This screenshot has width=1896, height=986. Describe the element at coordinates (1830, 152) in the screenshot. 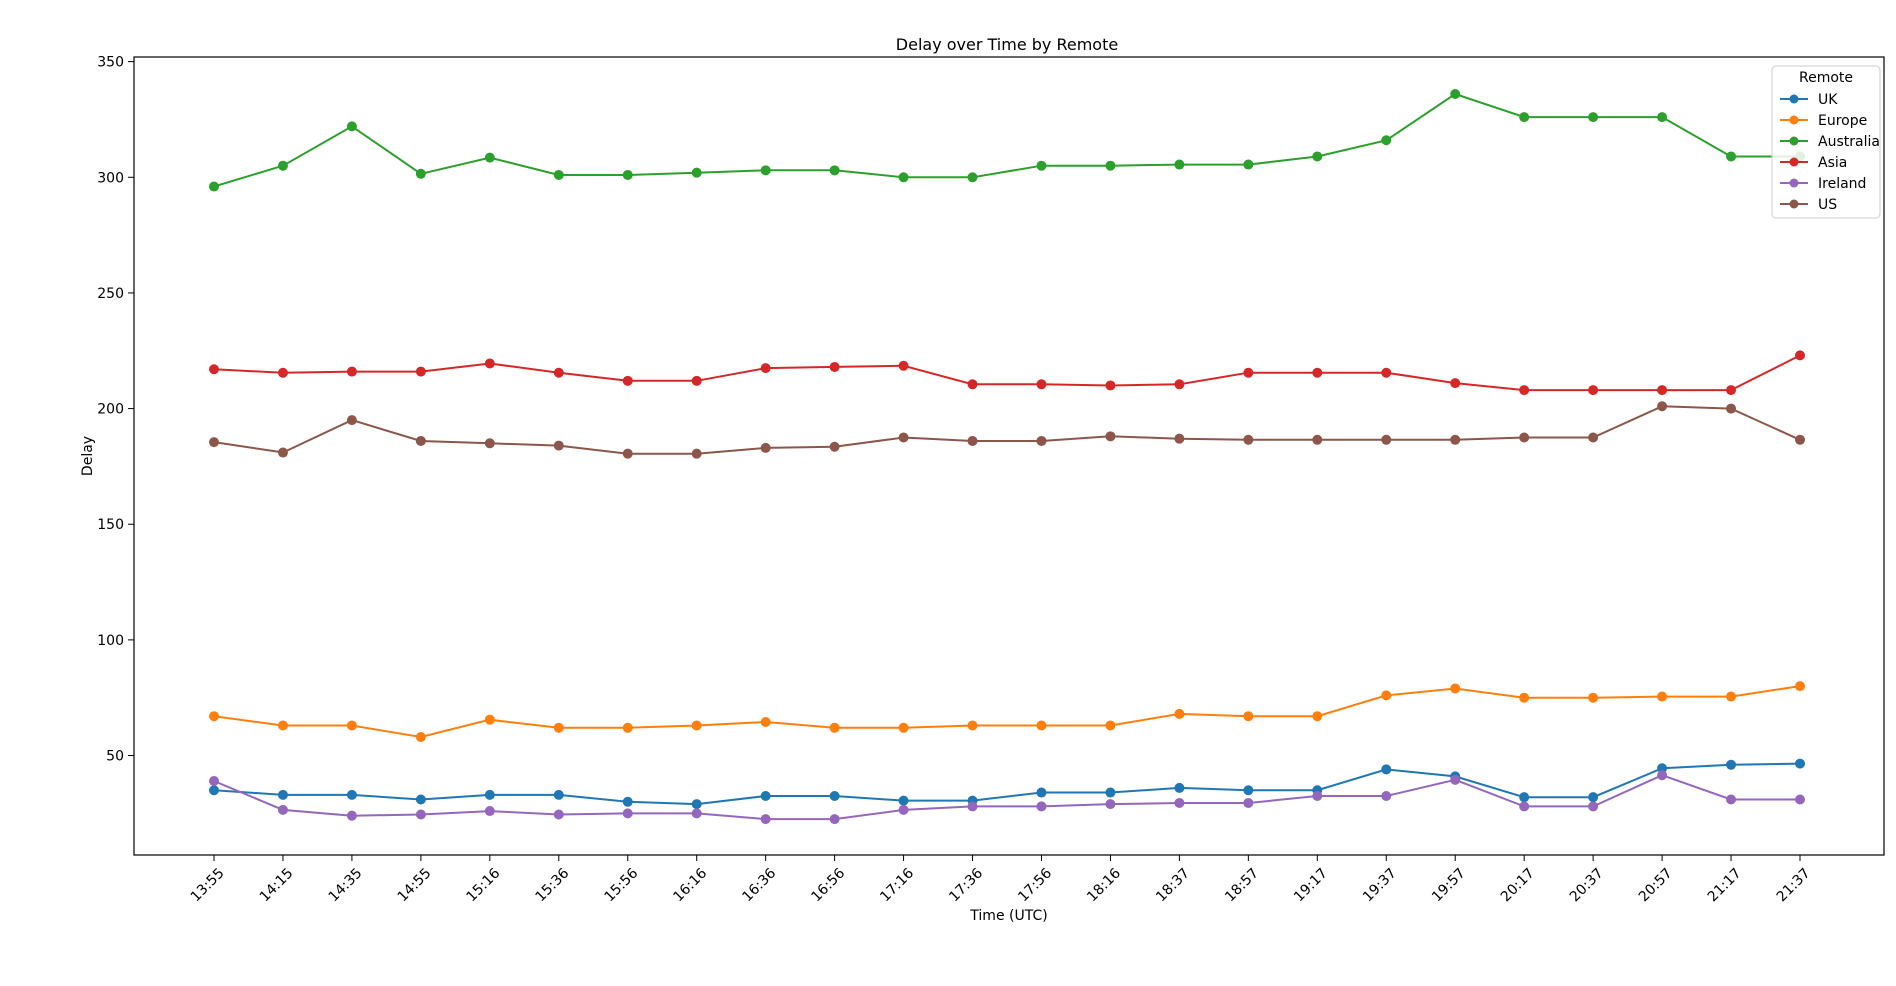

I see `legend-items: UK Europe Australia Asia Ireland US` at that location.